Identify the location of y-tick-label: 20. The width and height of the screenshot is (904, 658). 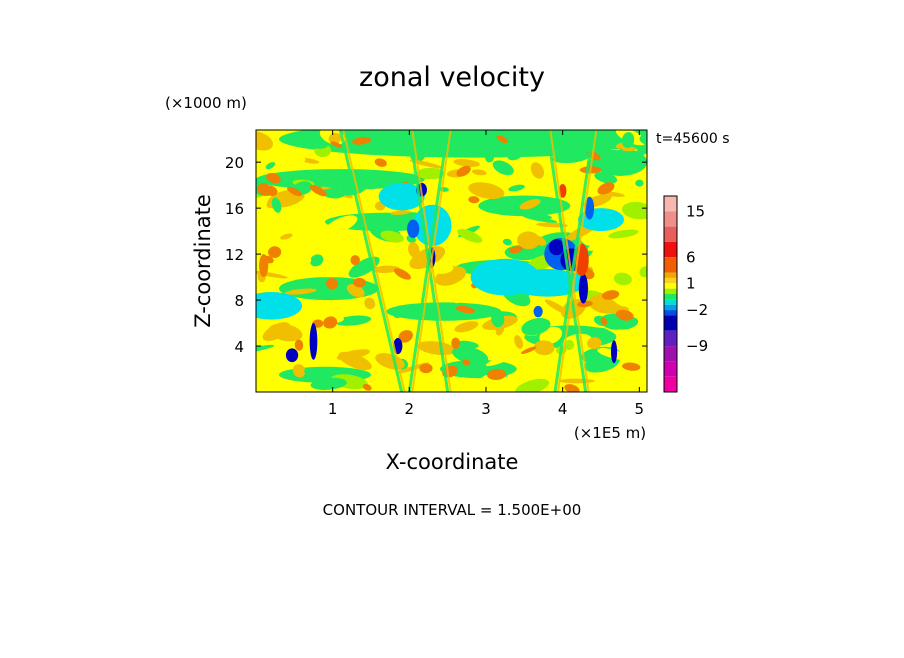
(234, 163).